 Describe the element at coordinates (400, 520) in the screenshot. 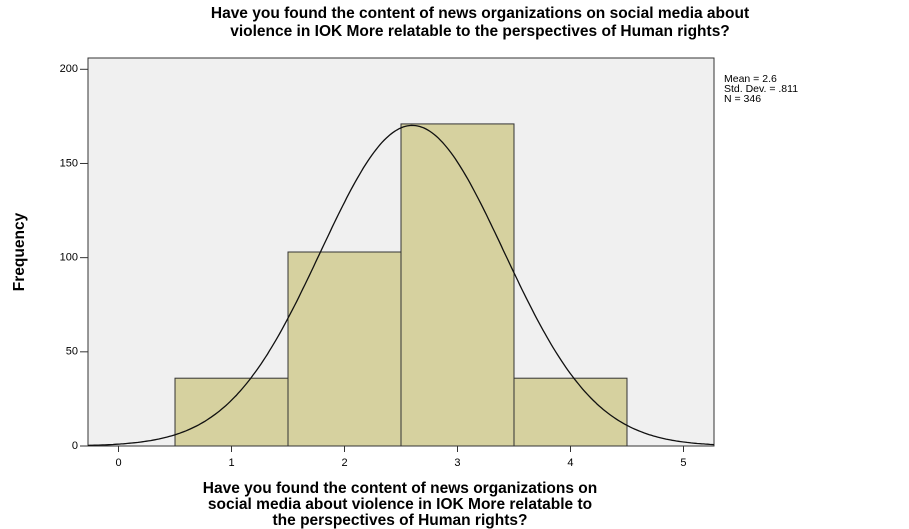

I see `x-axis-label: the perspectives of Human rights?` at that location.